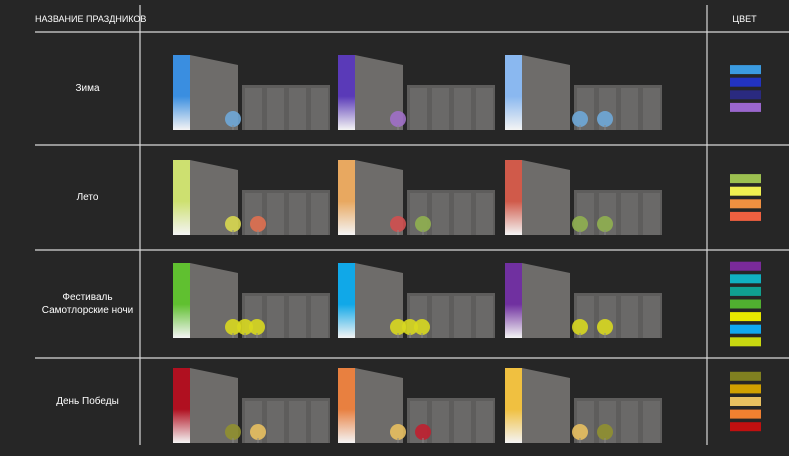 The width and height of the screenshot is (789, 456). Describe the element at coordinates (87, 401) in the screenshot. I see `row-label: День Победы` at that location.